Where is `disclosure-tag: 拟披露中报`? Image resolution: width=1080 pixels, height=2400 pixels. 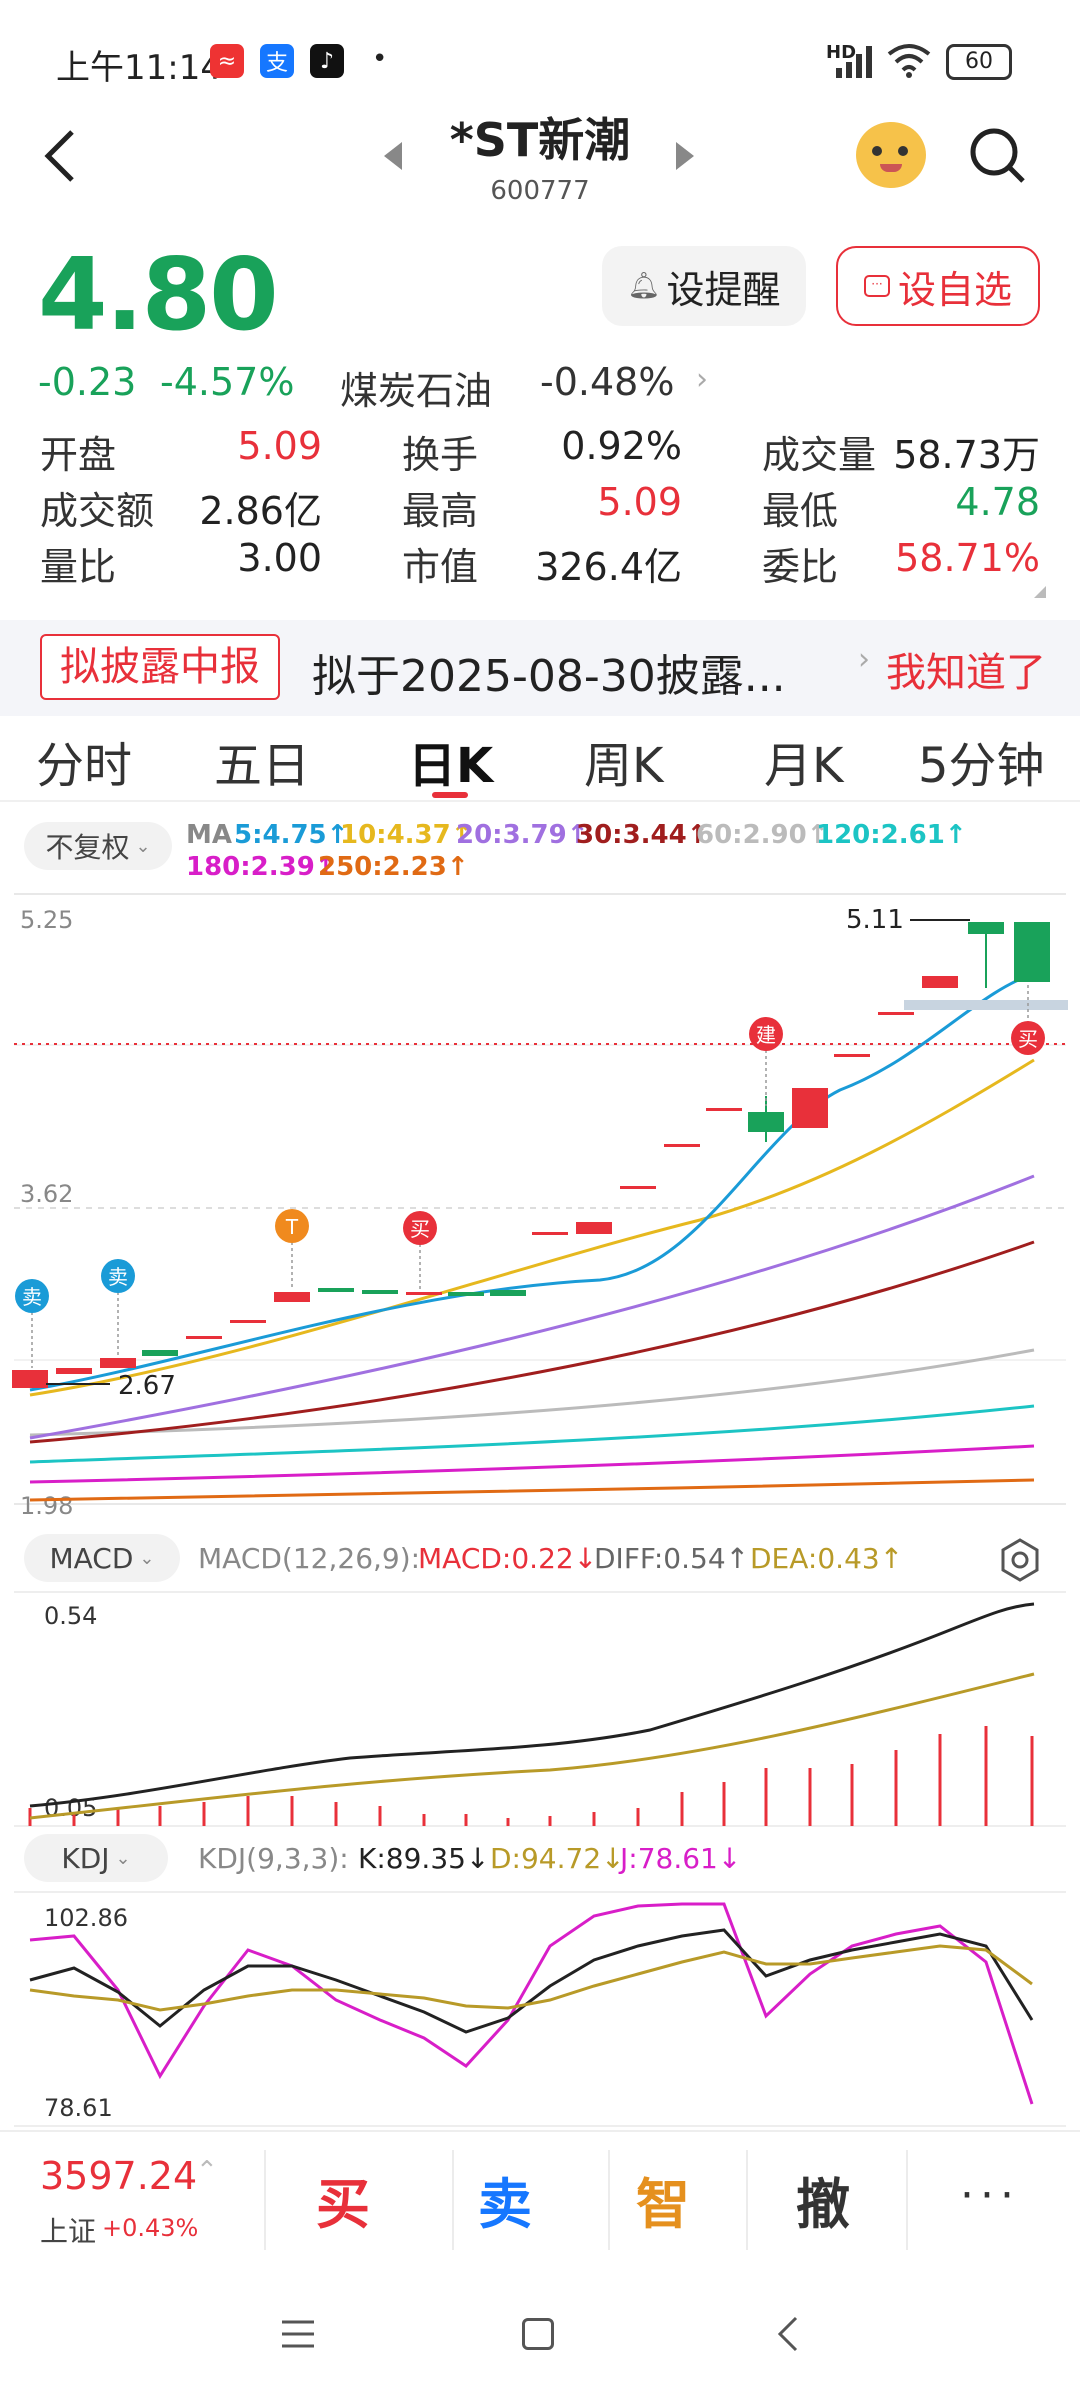 disclosure-tag: 拟披露中报 is located at coordinates (160, 667).